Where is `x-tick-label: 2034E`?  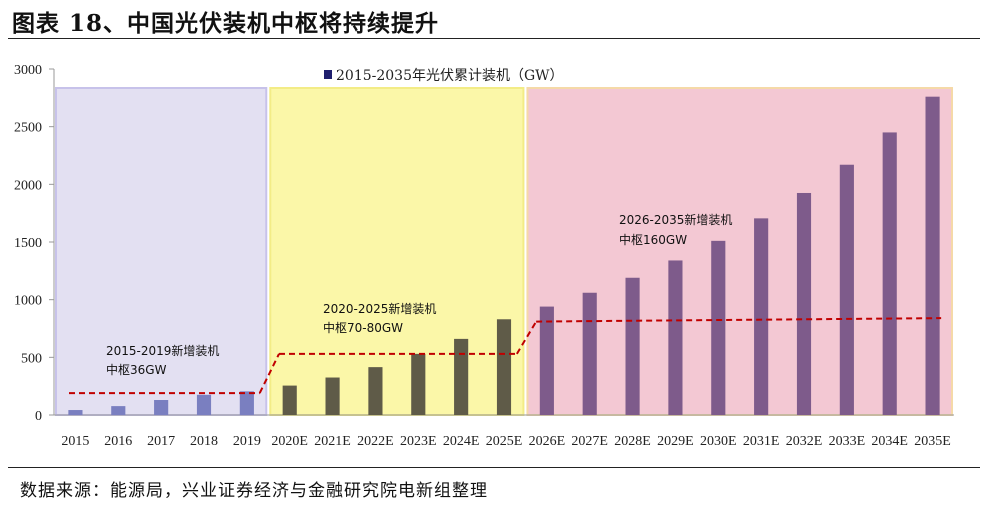 x-tick-label: 2034E is located at coordinates (889, 441).